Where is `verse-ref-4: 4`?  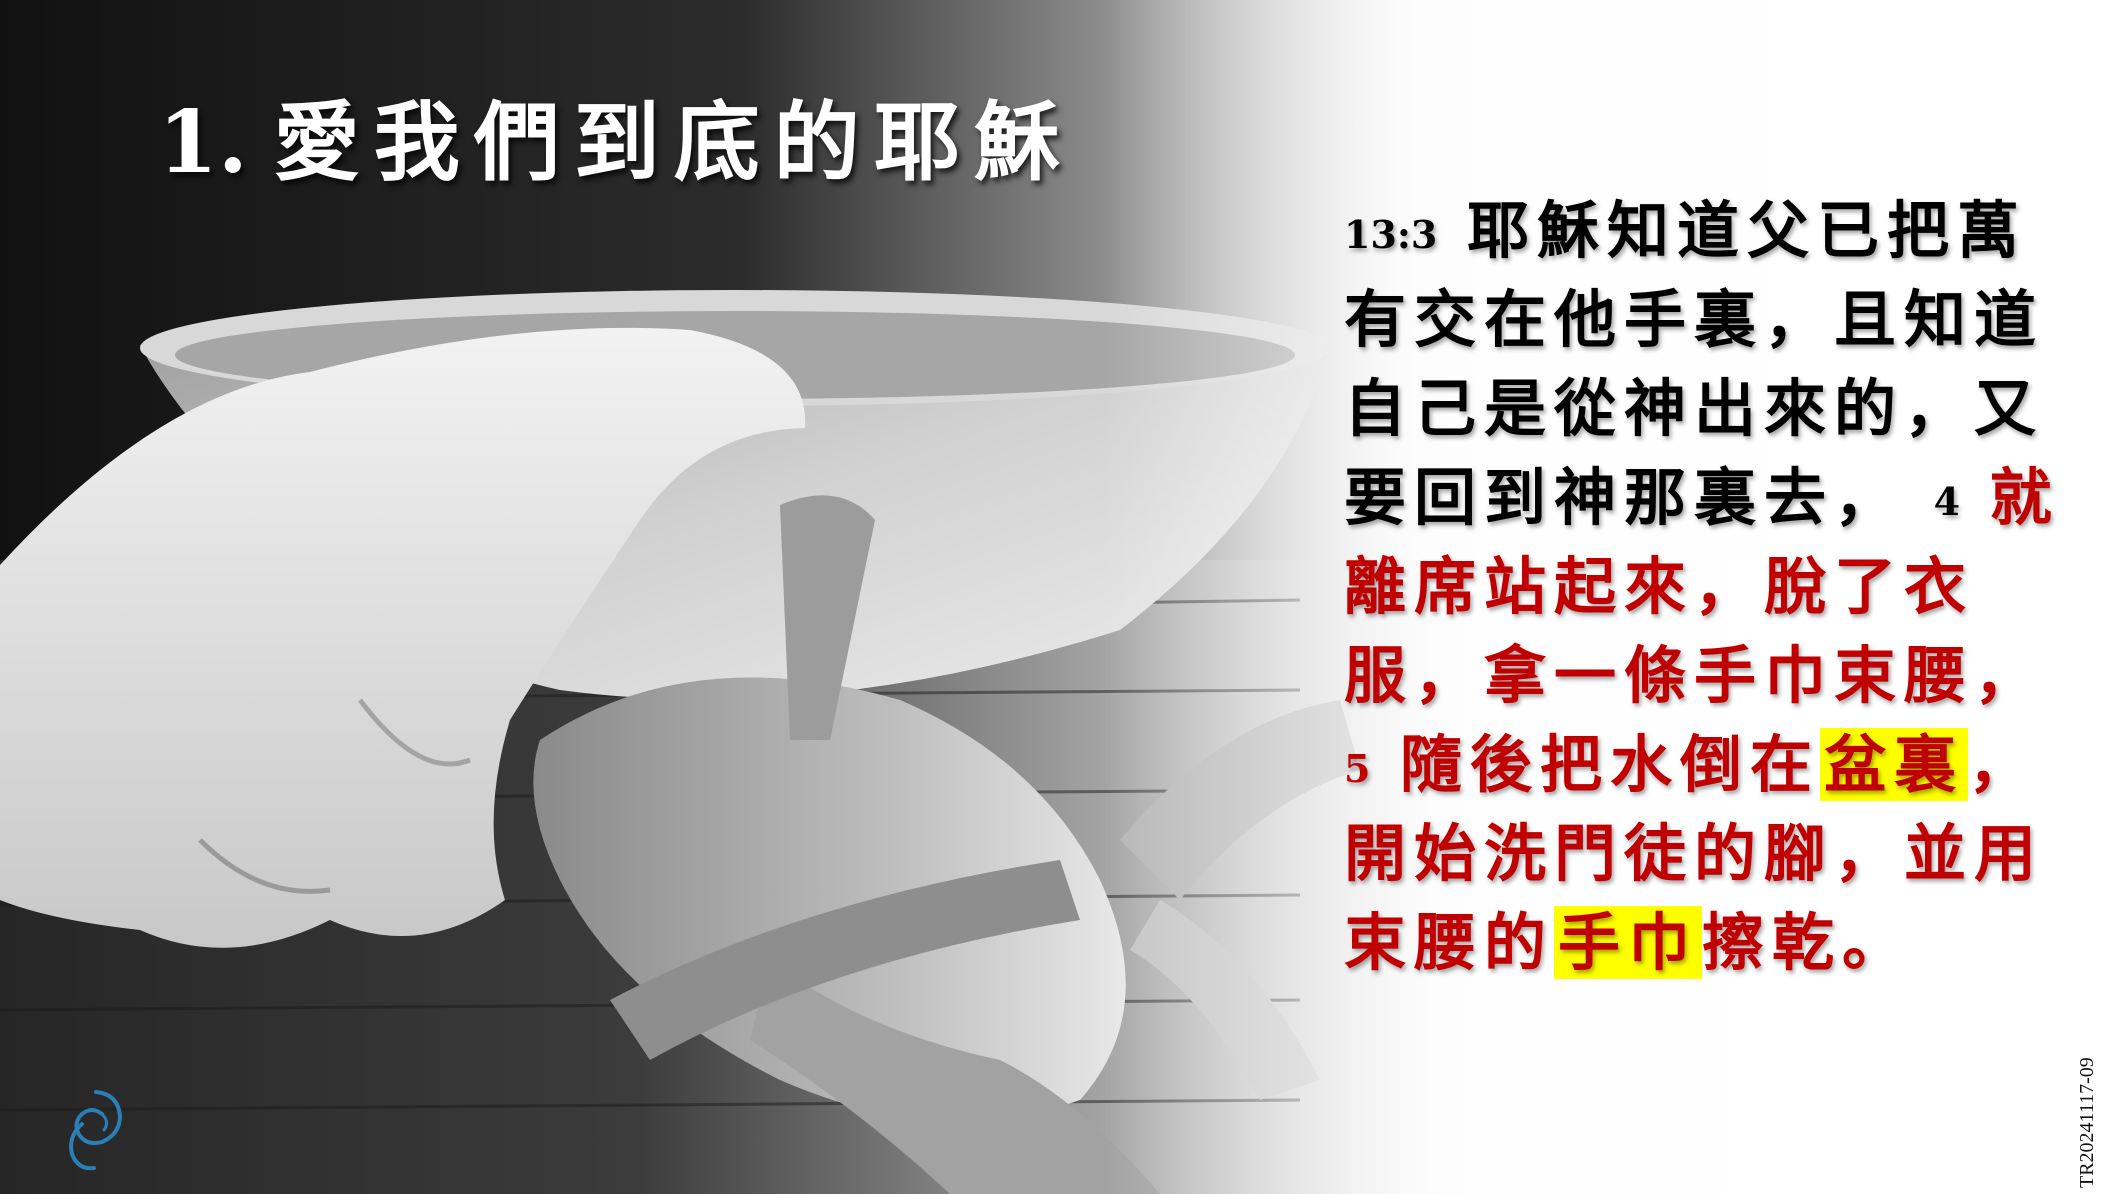
verse-ref-4: 4 is located at coordinates (1947, 501).